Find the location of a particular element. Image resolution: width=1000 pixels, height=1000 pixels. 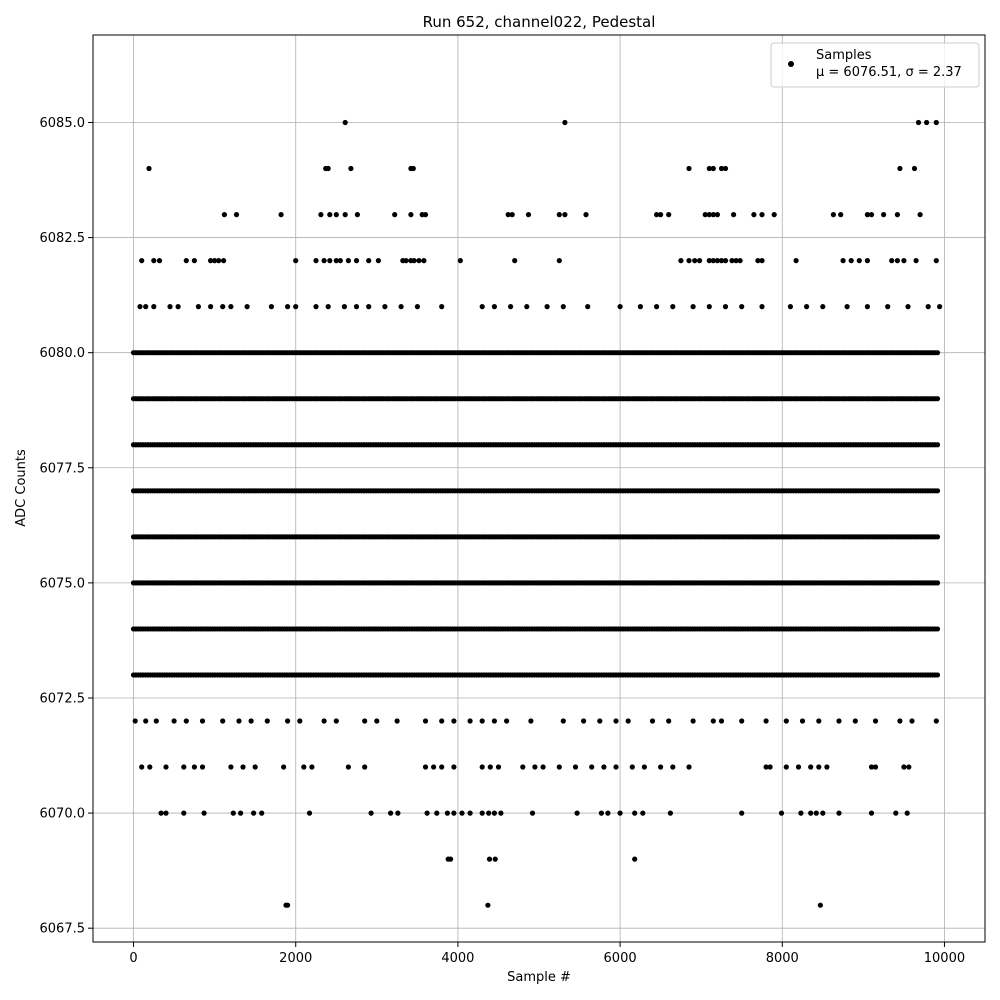

x-tick-label: 10000 is located at coordinates (944, 958).